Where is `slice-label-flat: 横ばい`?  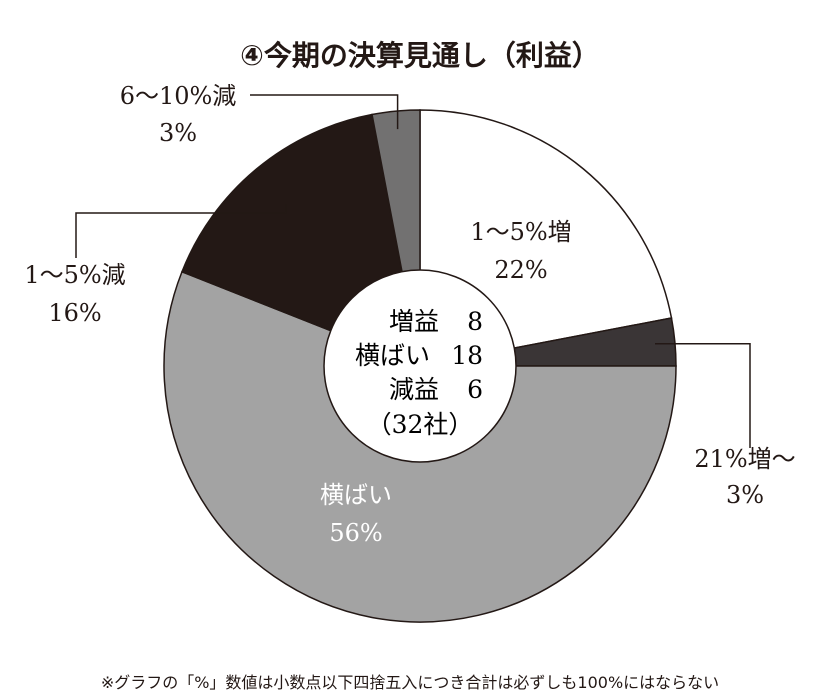
slice-label-flat: 横ばい is located at coordinates (356, 495).